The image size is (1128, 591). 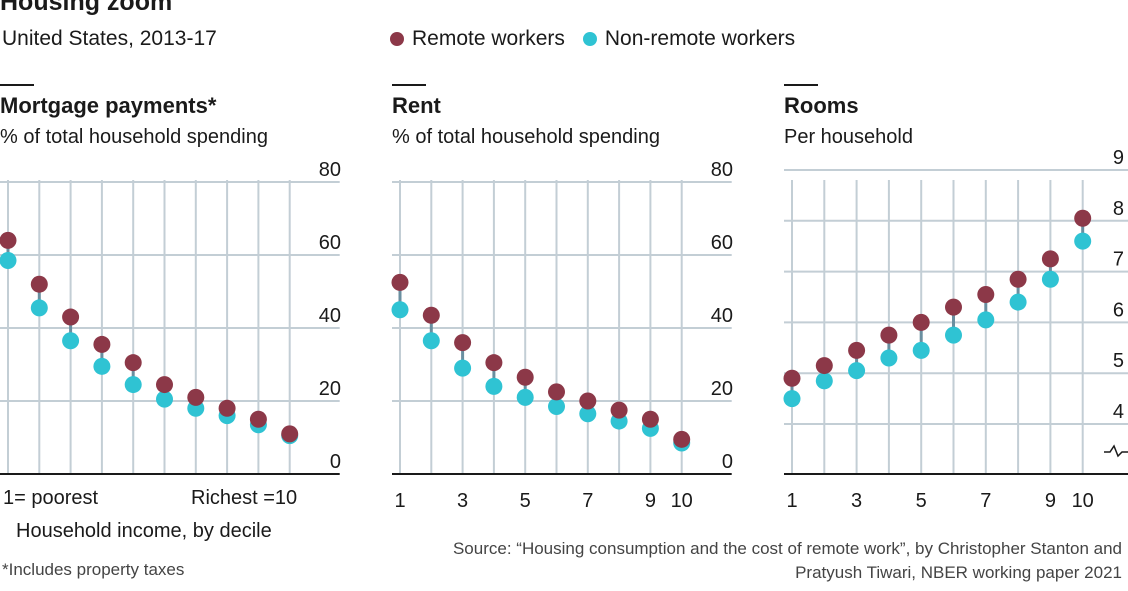 I want to click on y-tick-label-rooms: 9, so click(x=1118, y=158).